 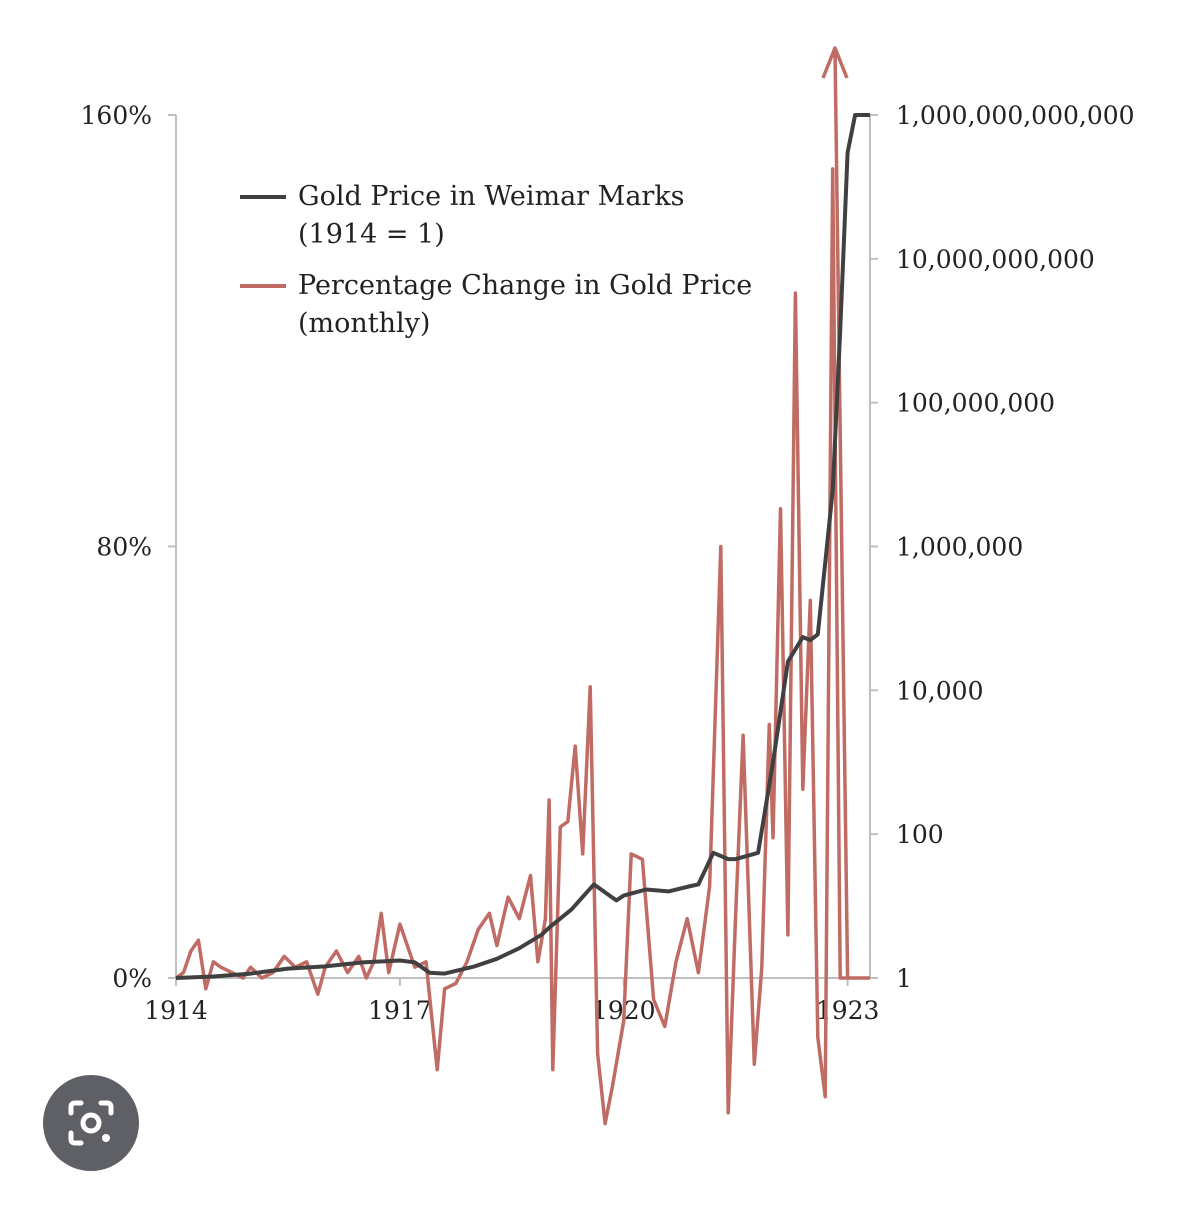 I want to click on google-lens-camera-icon, so click(x=91, y=1123).